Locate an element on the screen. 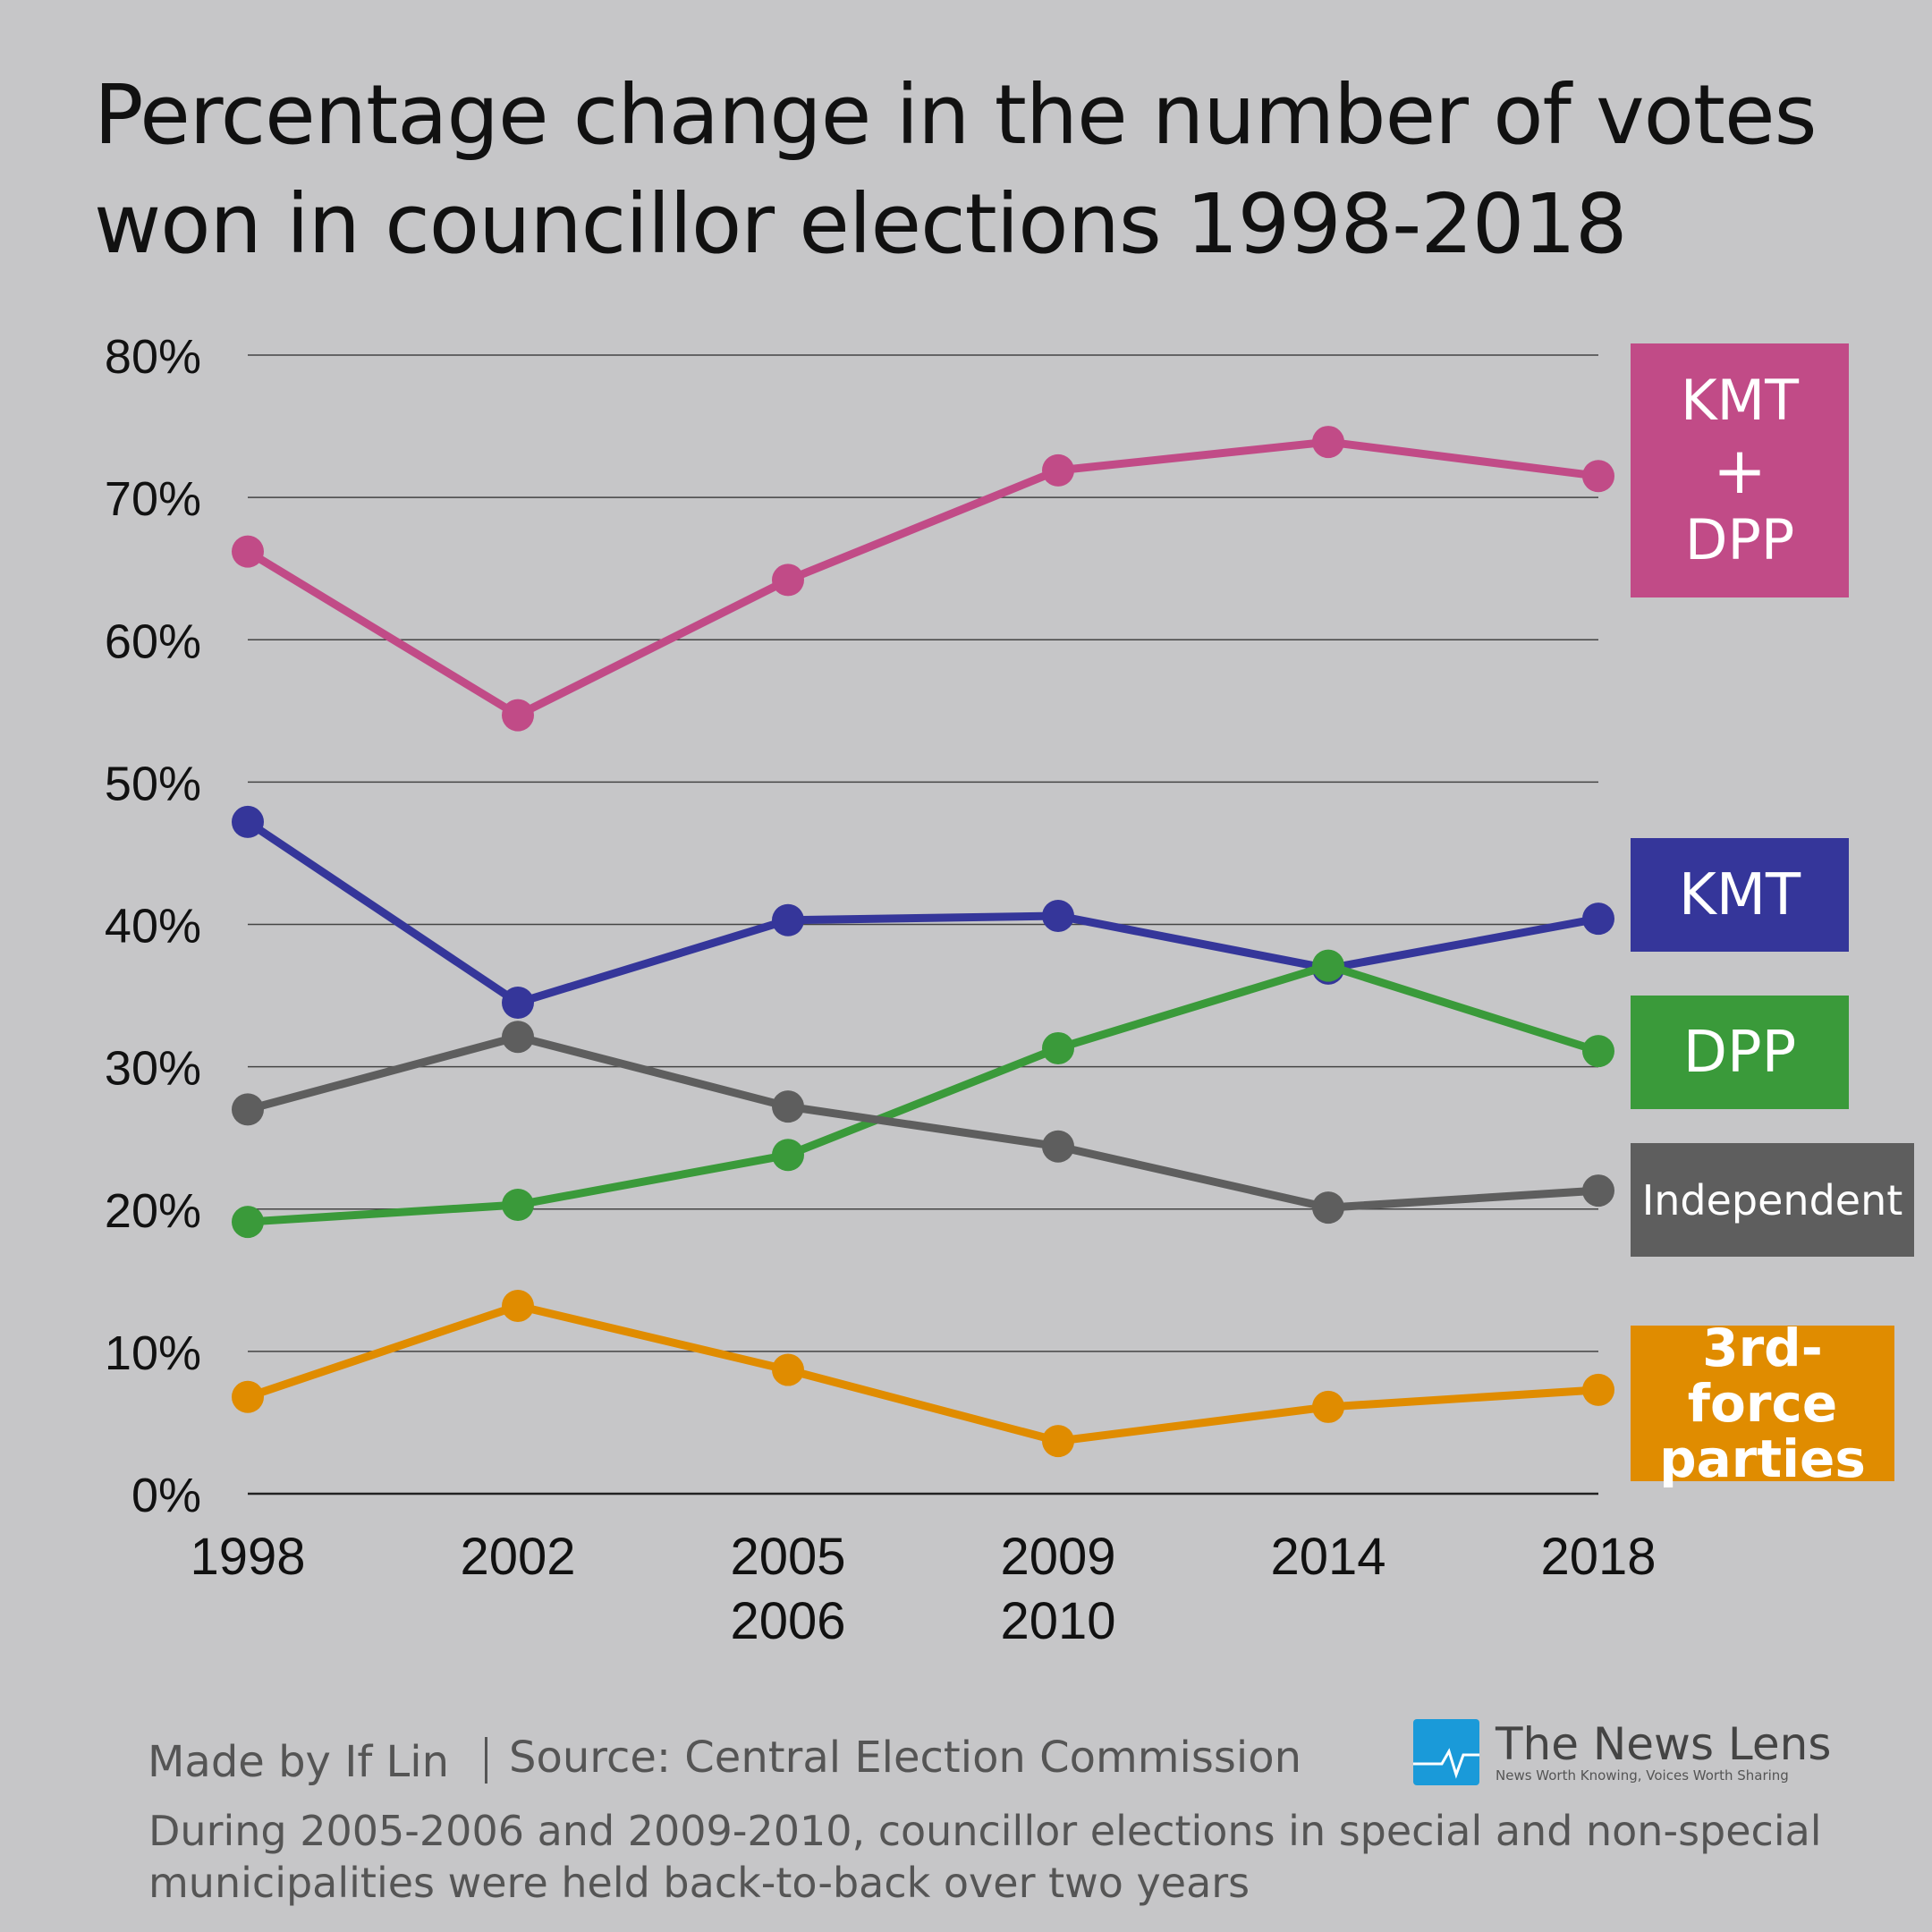 This screenshot has height=1932, width=1932. y-tick-label: 50% is located at coordinates (153, 783).